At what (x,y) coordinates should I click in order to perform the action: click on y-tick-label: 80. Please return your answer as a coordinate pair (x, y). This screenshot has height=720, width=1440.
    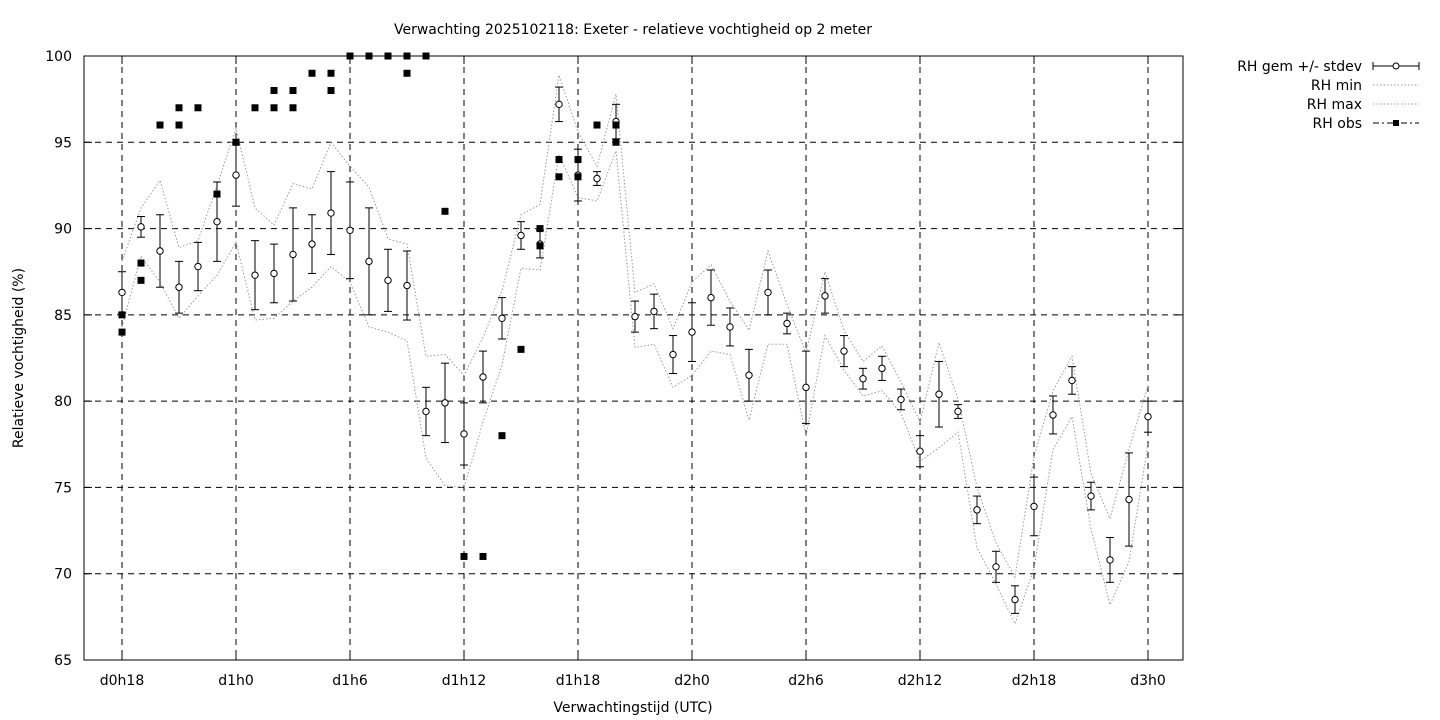
    Looking at the image, I should click on (63, 402).